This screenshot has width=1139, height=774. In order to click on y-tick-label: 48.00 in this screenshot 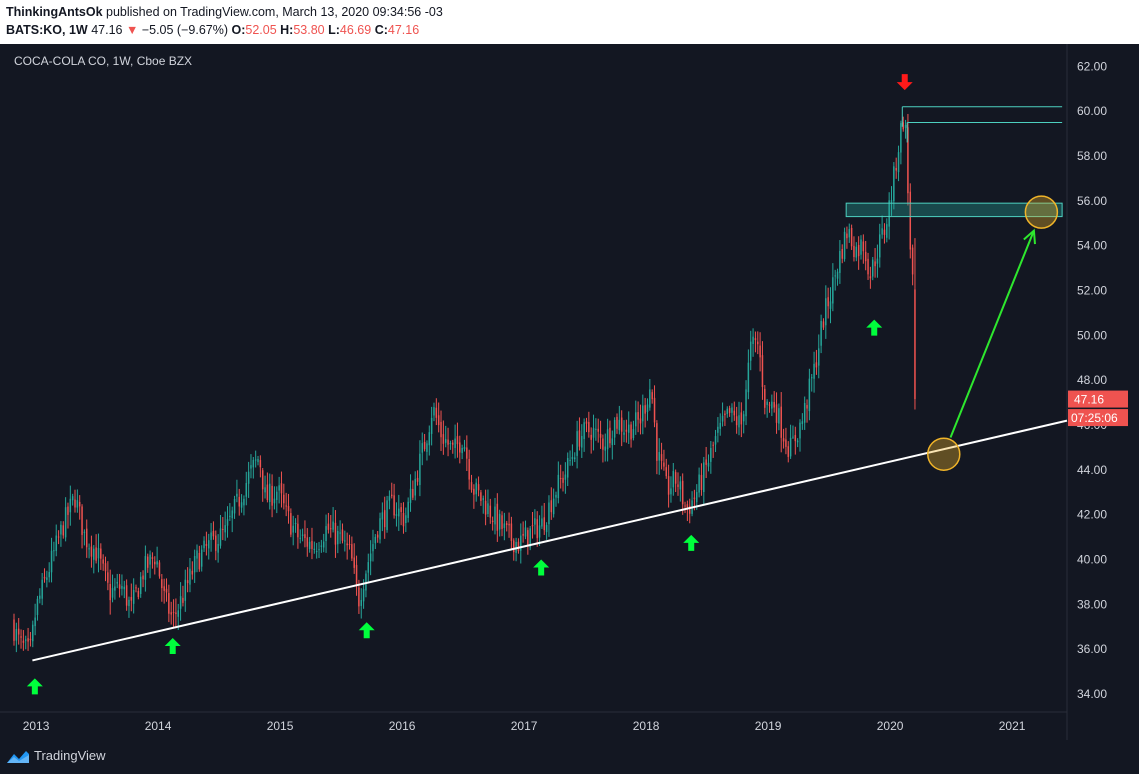, I will do `click(1092, 380)`.